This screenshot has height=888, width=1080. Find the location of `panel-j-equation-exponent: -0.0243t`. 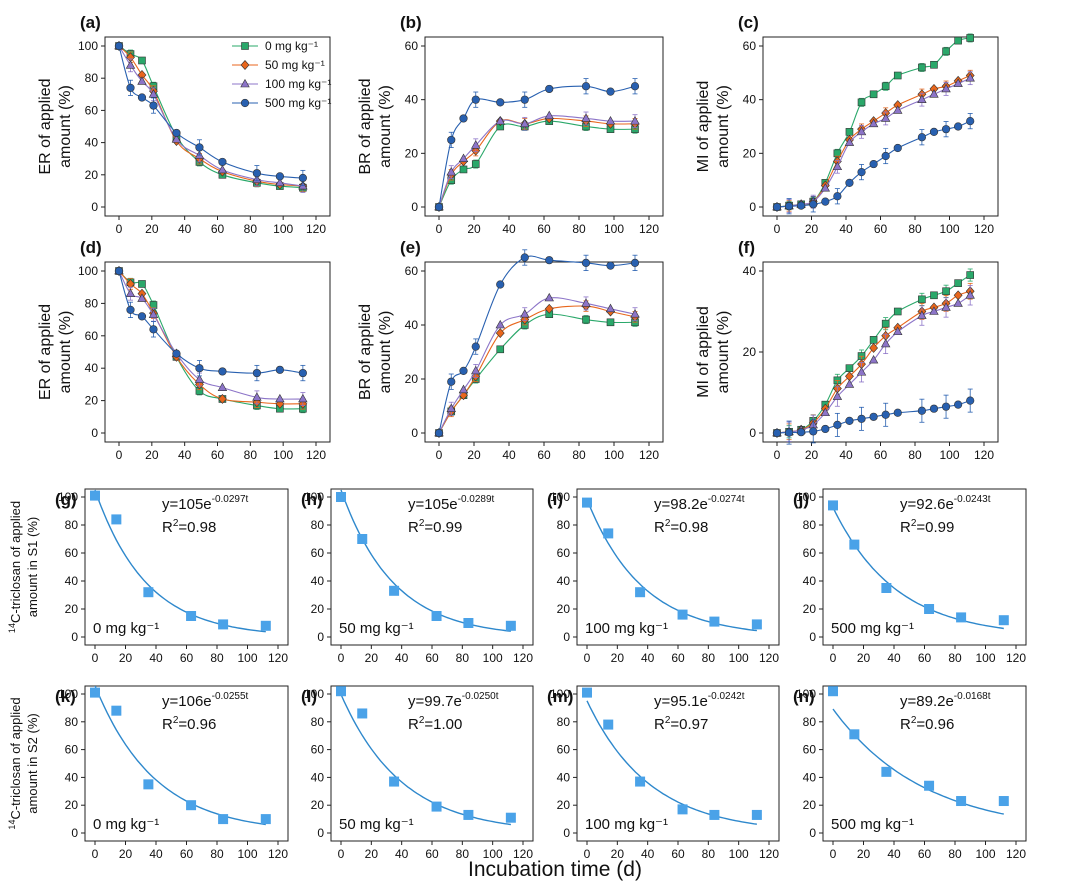

panel-j-equation-exponent: -0.0243t is located at coordinates (972, 499).